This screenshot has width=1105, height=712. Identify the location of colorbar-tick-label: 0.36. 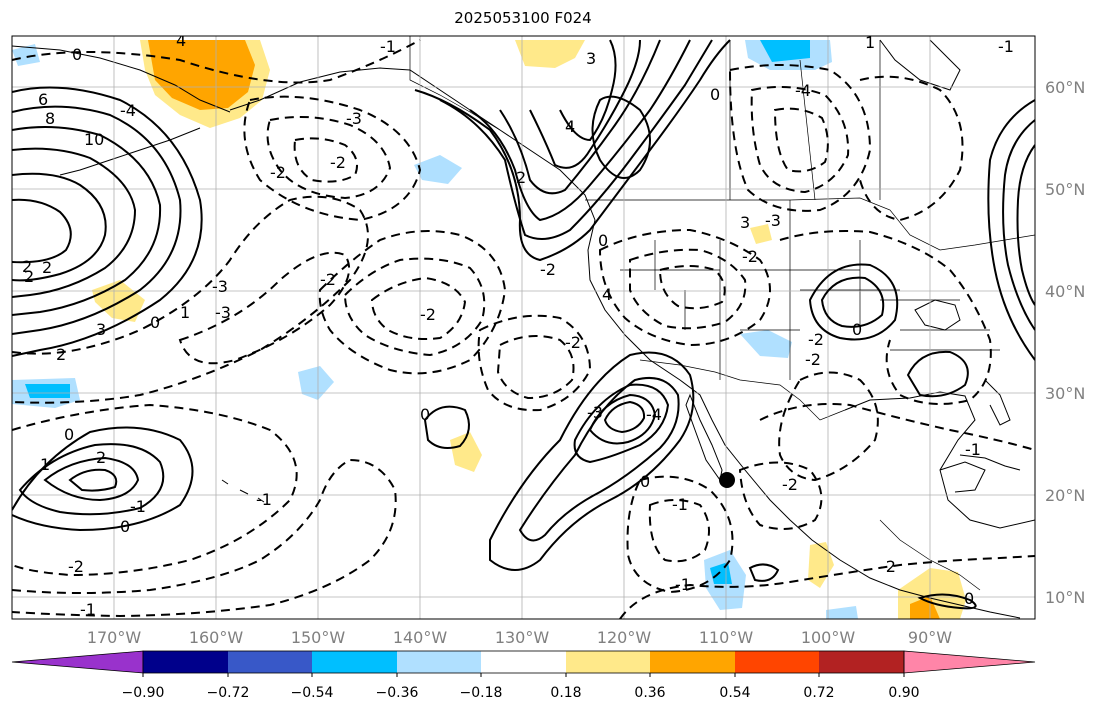
(649, 693).